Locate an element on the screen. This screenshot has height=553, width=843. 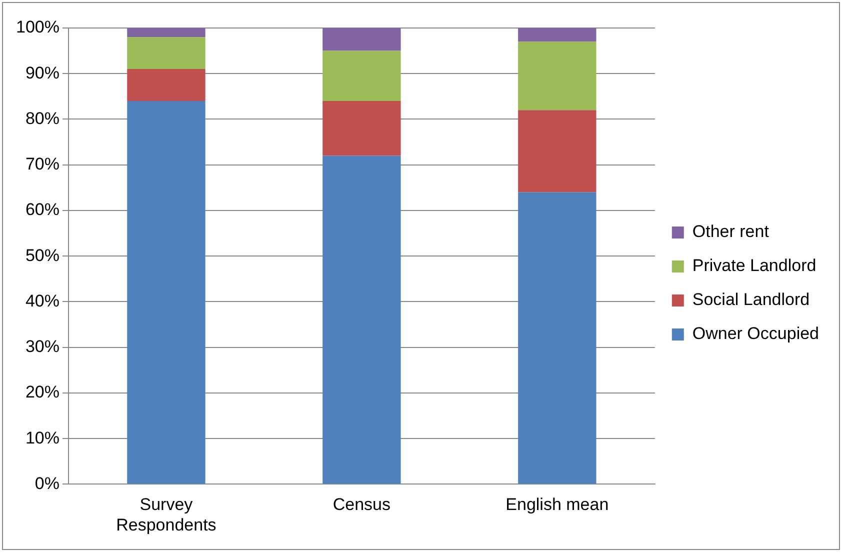
y-tick-label: 80% is located at coordinates (42, 118).